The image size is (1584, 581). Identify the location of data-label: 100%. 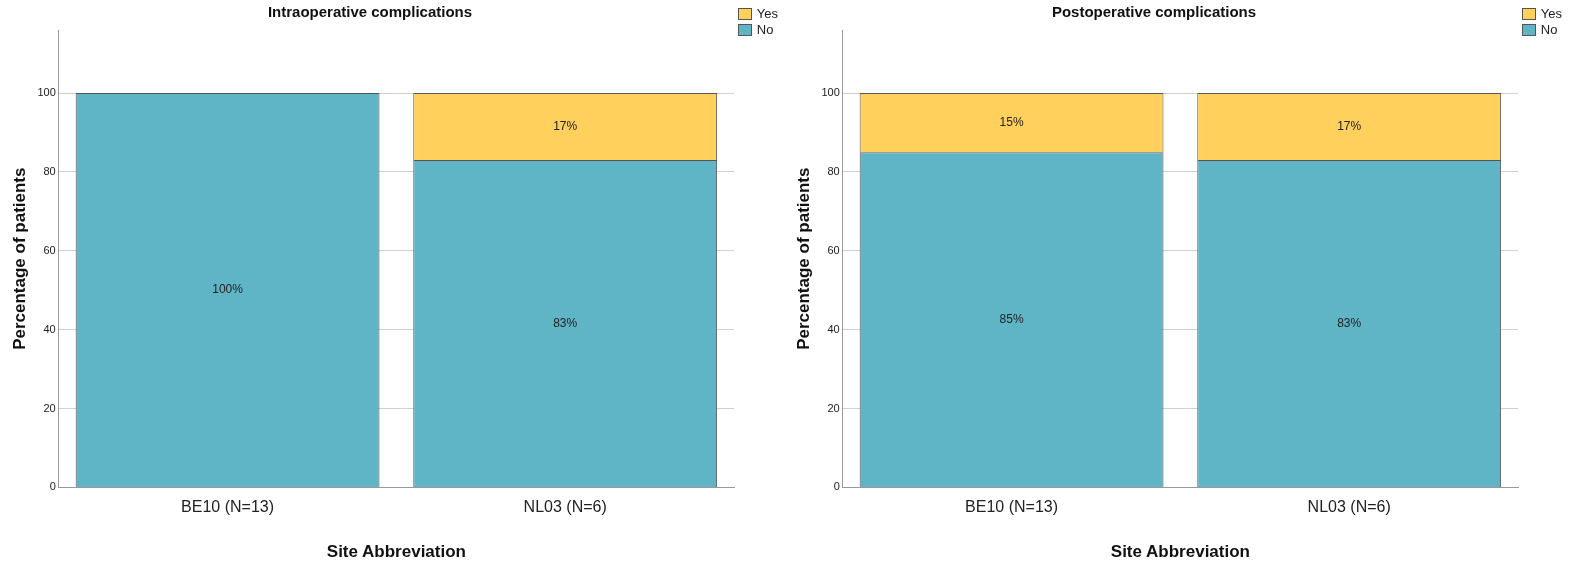
(228, 289).